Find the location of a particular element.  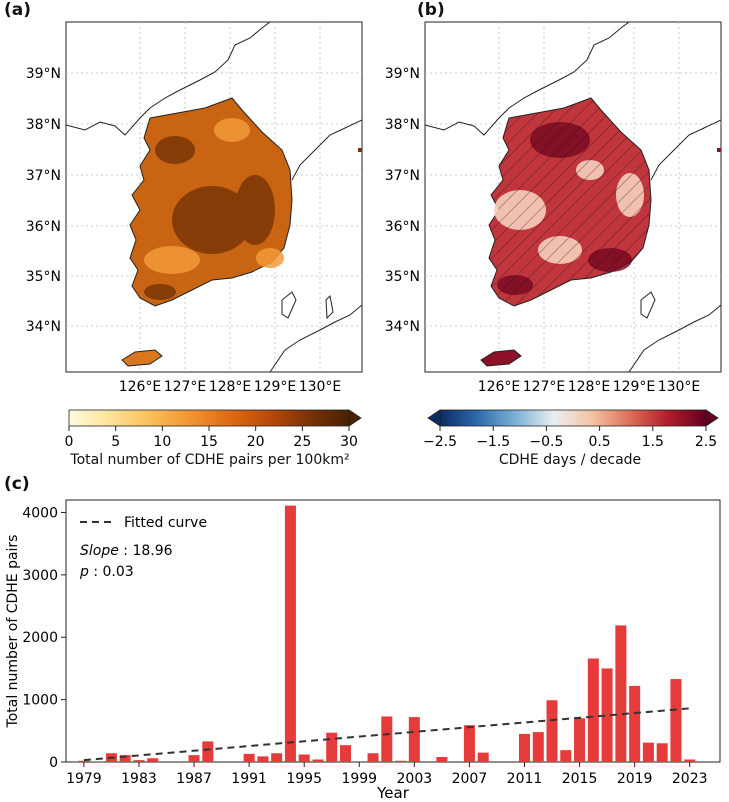

panel-label-b: (b) is located at coordinates (431, 10).